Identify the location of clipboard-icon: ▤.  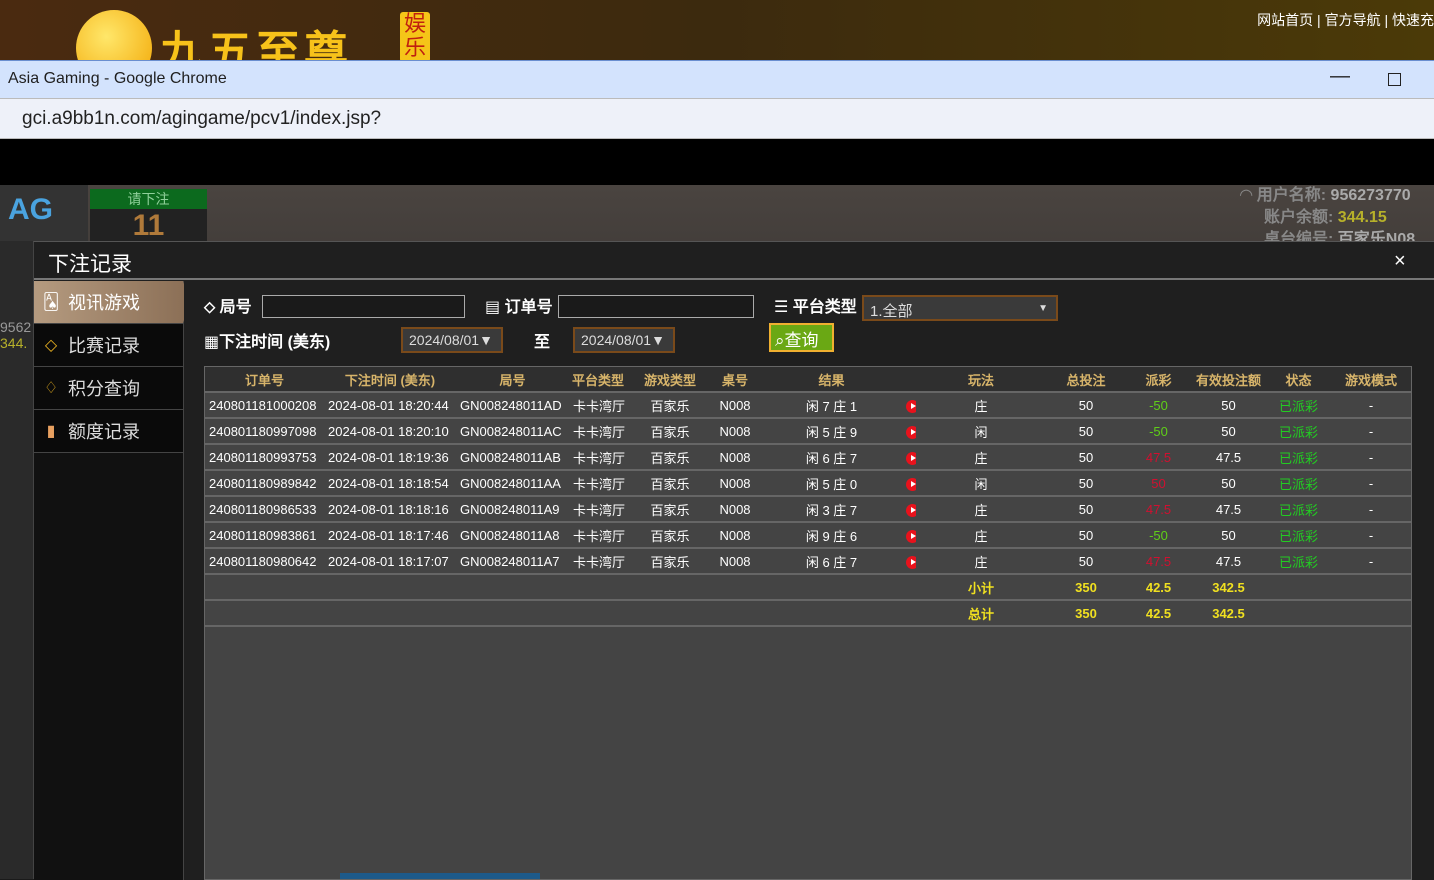
(493, 307).